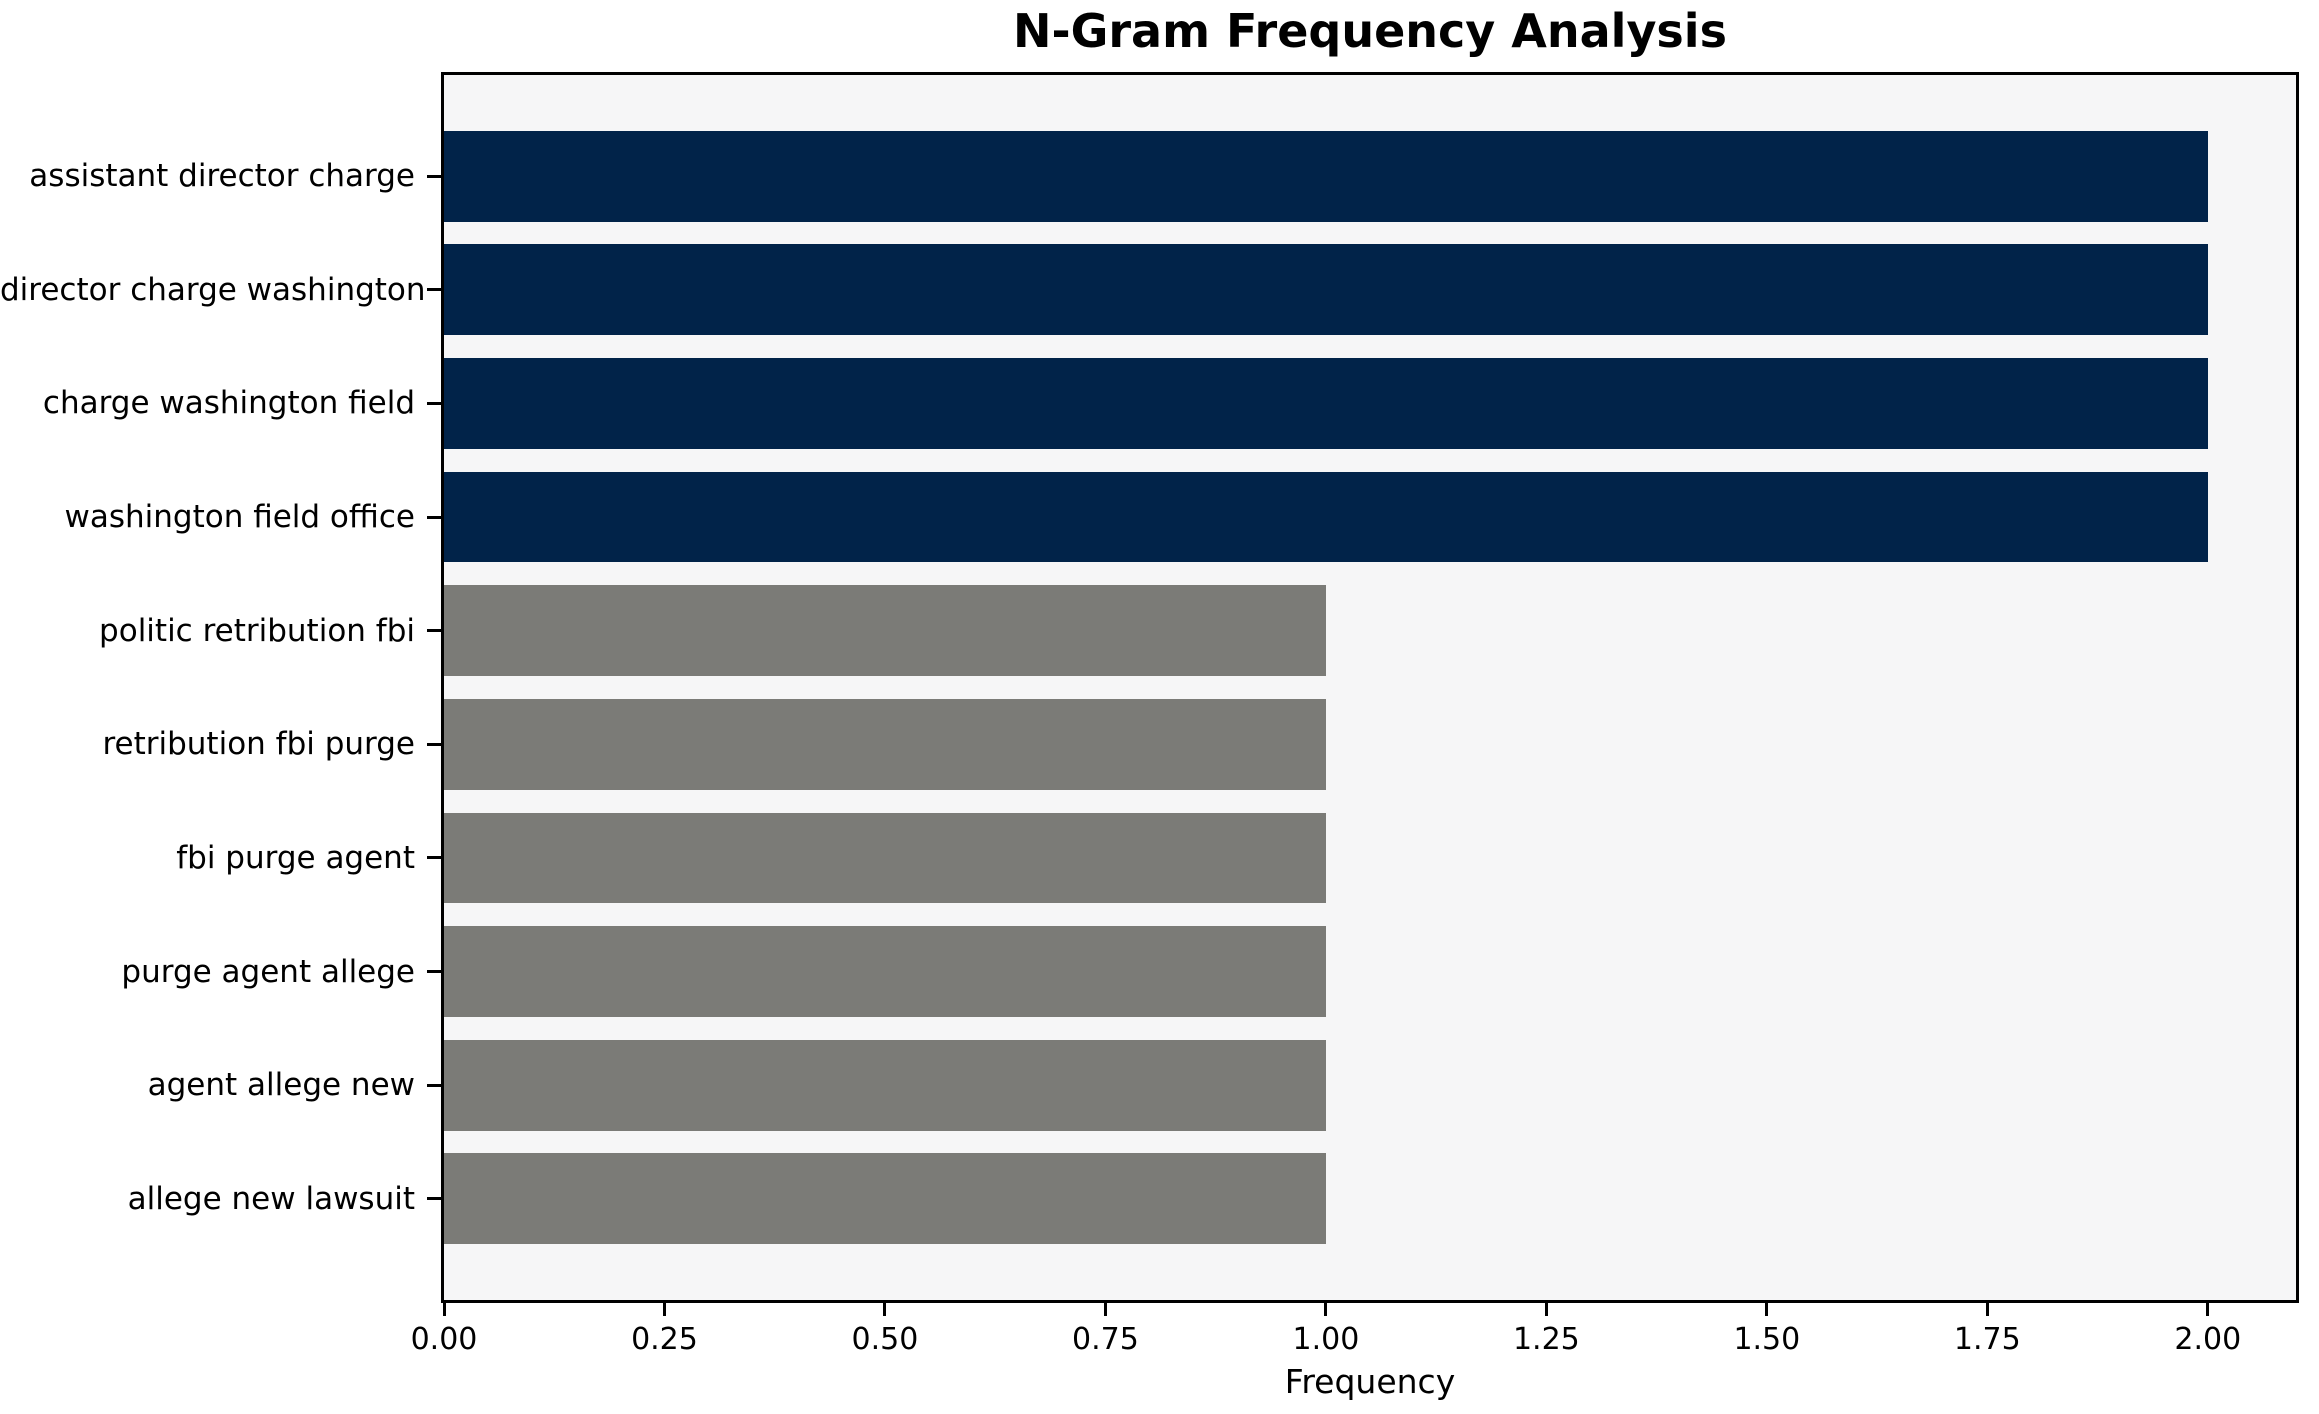  Describe the element at coordinates (1326, 1339) in the screenshot. I see `x-tick-label: 1.00` at that location.